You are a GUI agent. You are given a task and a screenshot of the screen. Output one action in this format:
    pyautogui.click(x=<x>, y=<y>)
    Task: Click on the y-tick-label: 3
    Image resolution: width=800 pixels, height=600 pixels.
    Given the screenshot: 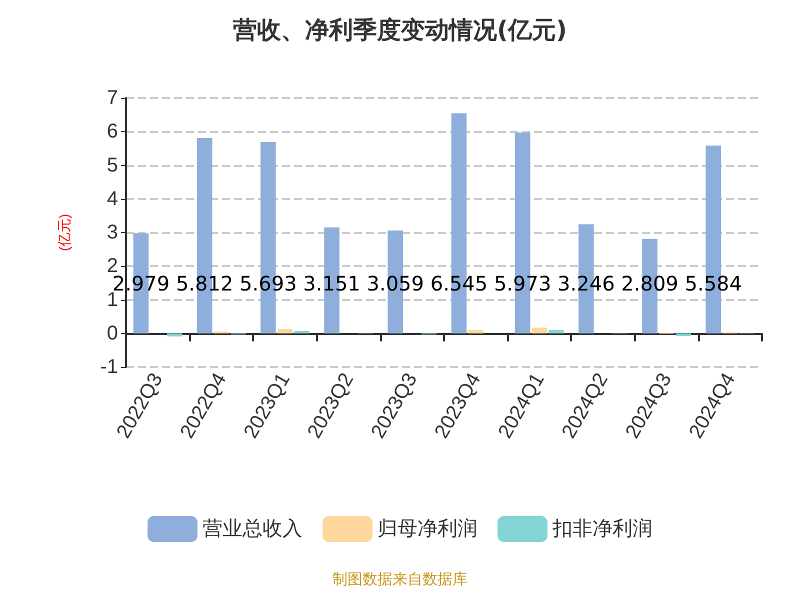 What is the action you would take?
    pyautogui.click(x=112, y=233)
    